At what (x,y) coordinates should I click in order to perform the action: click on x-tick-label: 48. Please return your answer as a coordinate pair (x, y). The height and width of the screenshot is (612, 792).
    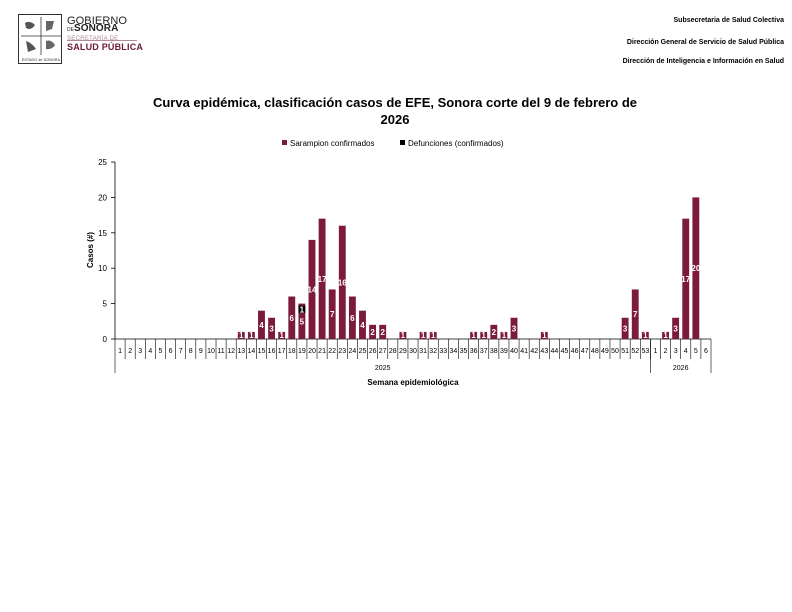
    Looking at the image, I should click on (595, 351).